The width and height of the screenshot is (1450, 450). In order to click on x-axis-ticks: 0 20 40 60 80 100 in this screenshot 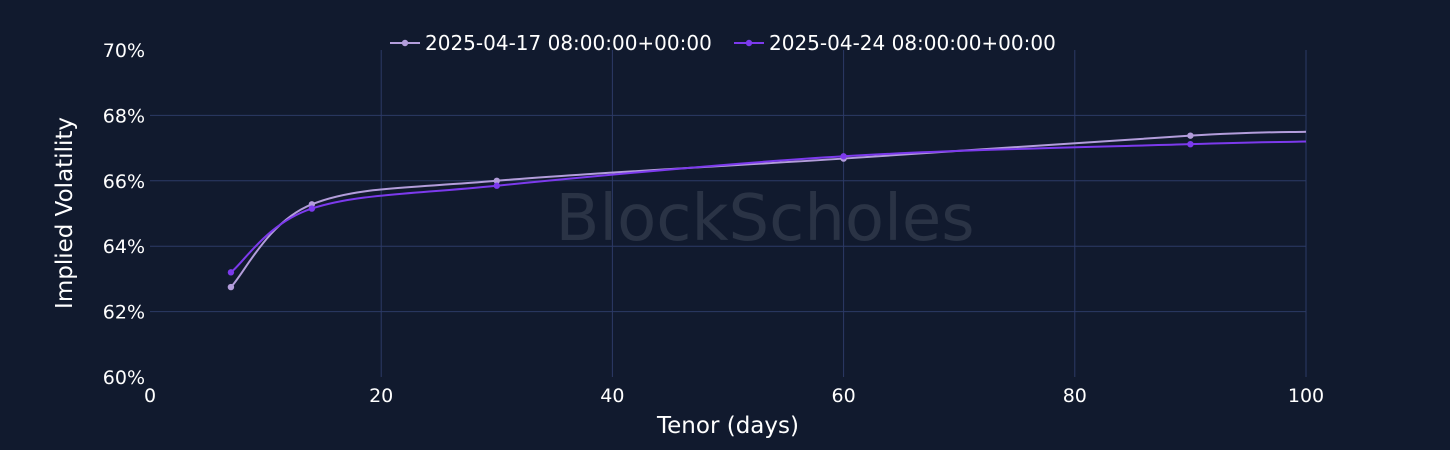, I will do `click(734, 396)`.